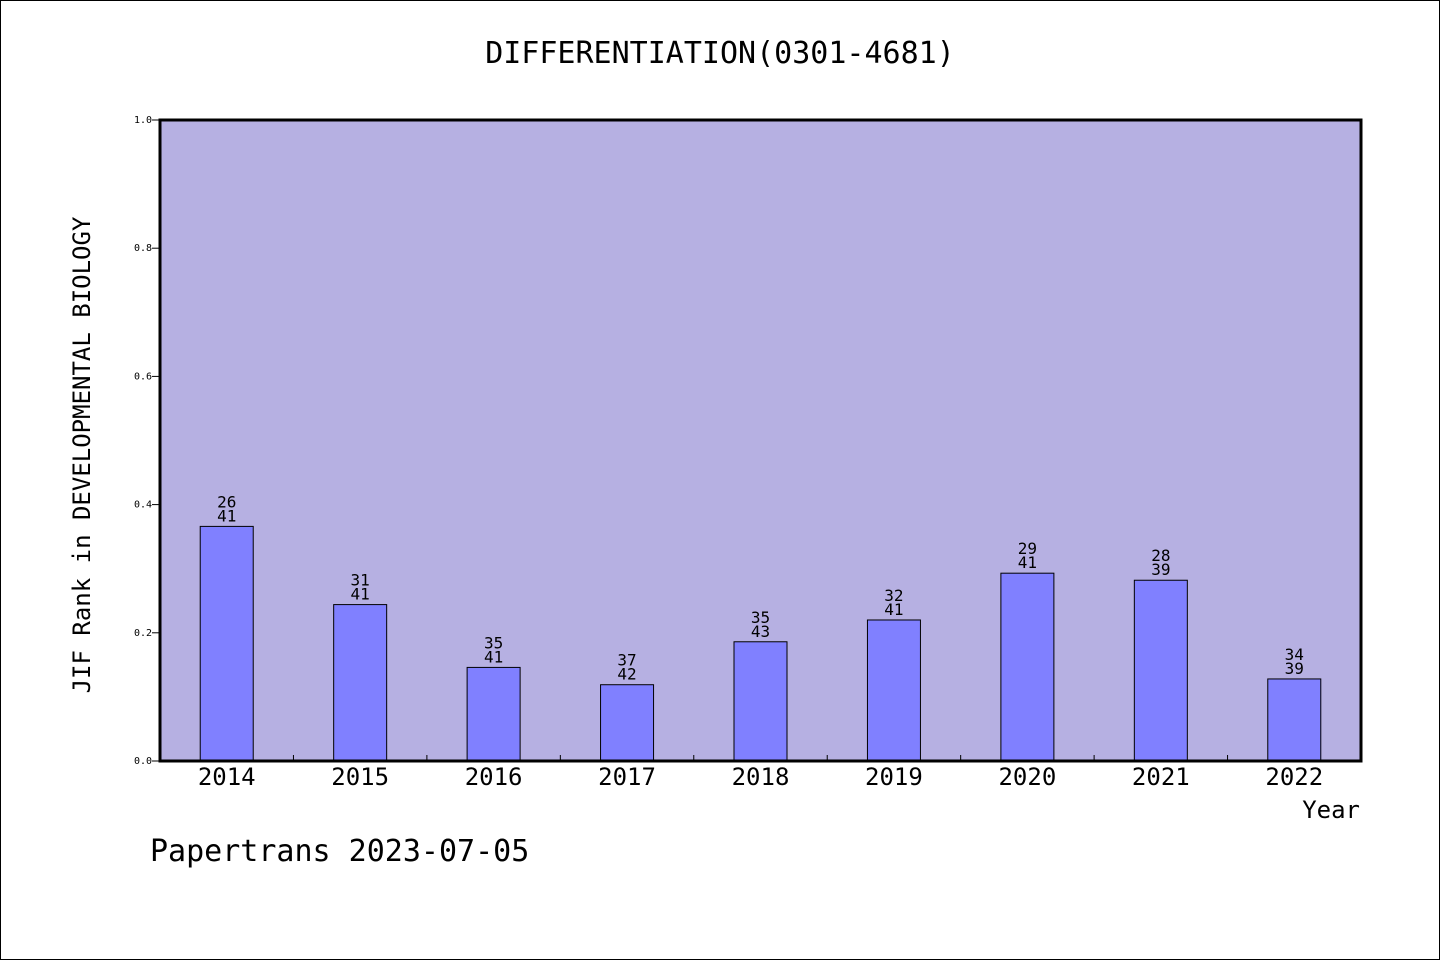 This screenshot has width=1440, height=960. What do you see at coordinates (761, 777) in the screenshot?
I see `x-tick-label: 2018` at bounding box center [761, 777].